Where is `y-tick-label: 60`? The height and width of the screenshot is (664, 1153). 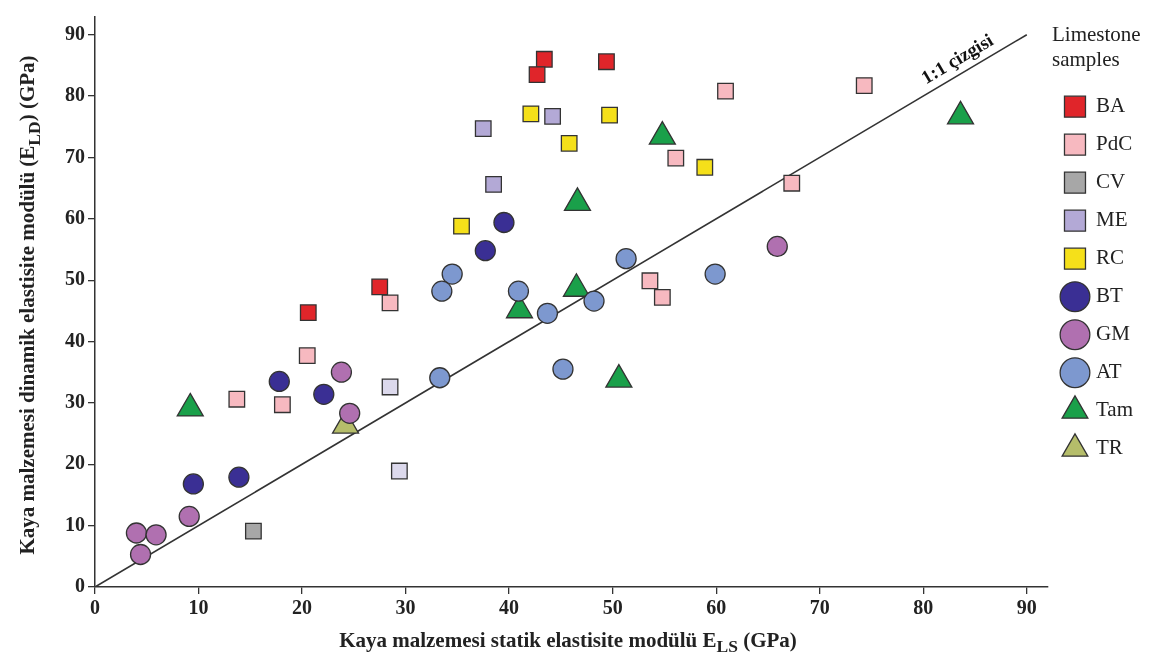
y-tick-label: 60 is located at coordinates (75, 216).